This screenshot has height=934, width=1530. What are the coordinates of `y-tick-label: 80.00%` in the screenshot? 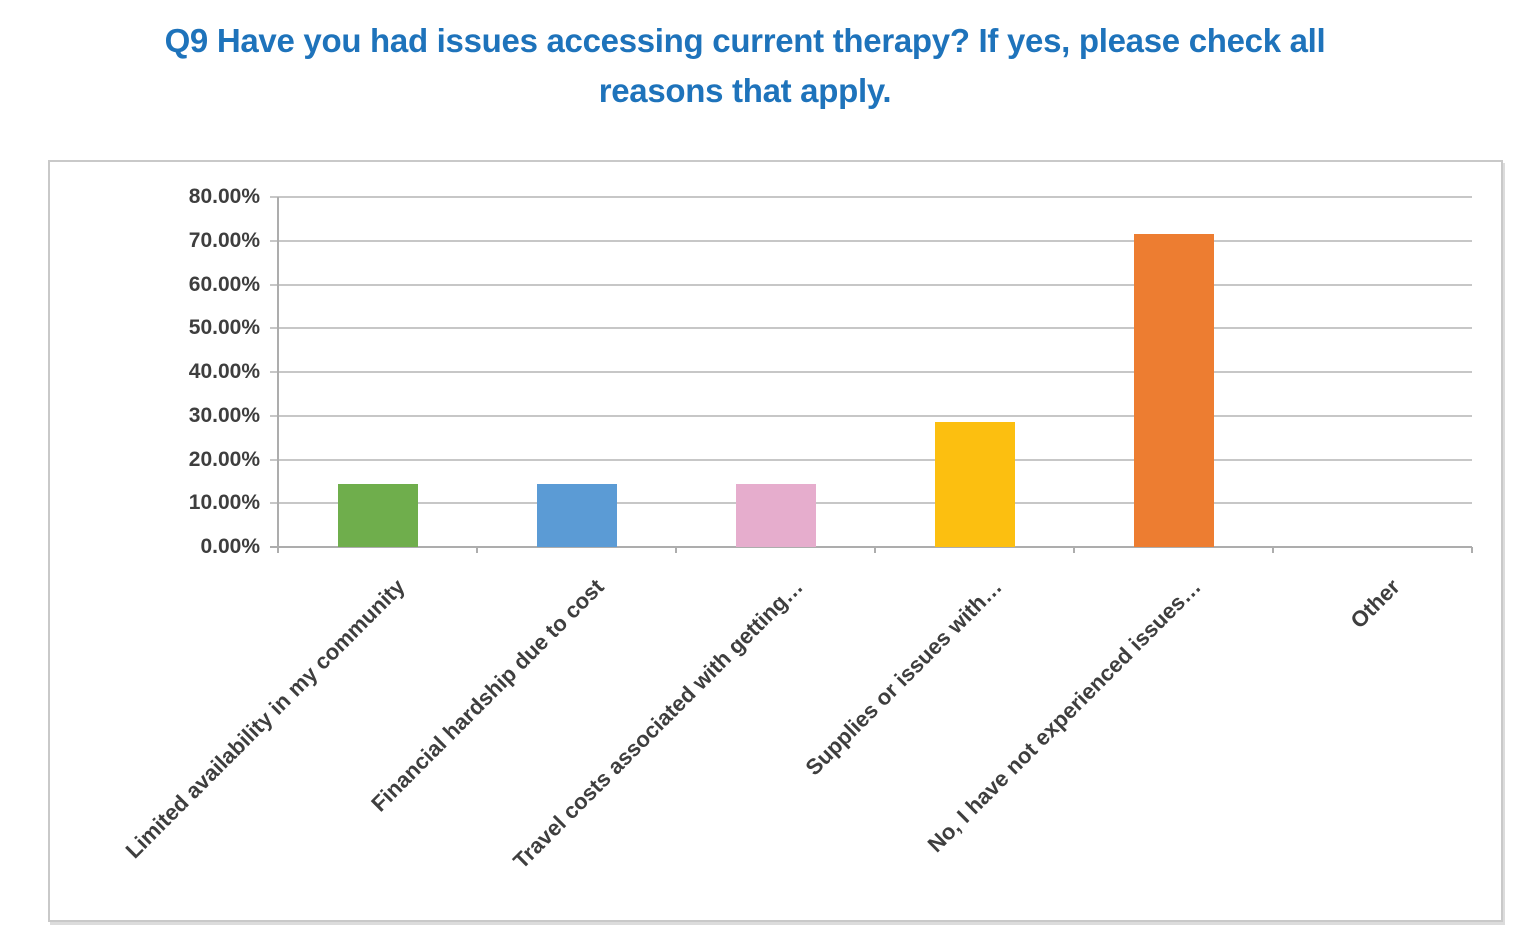 It's located at (224, 196).